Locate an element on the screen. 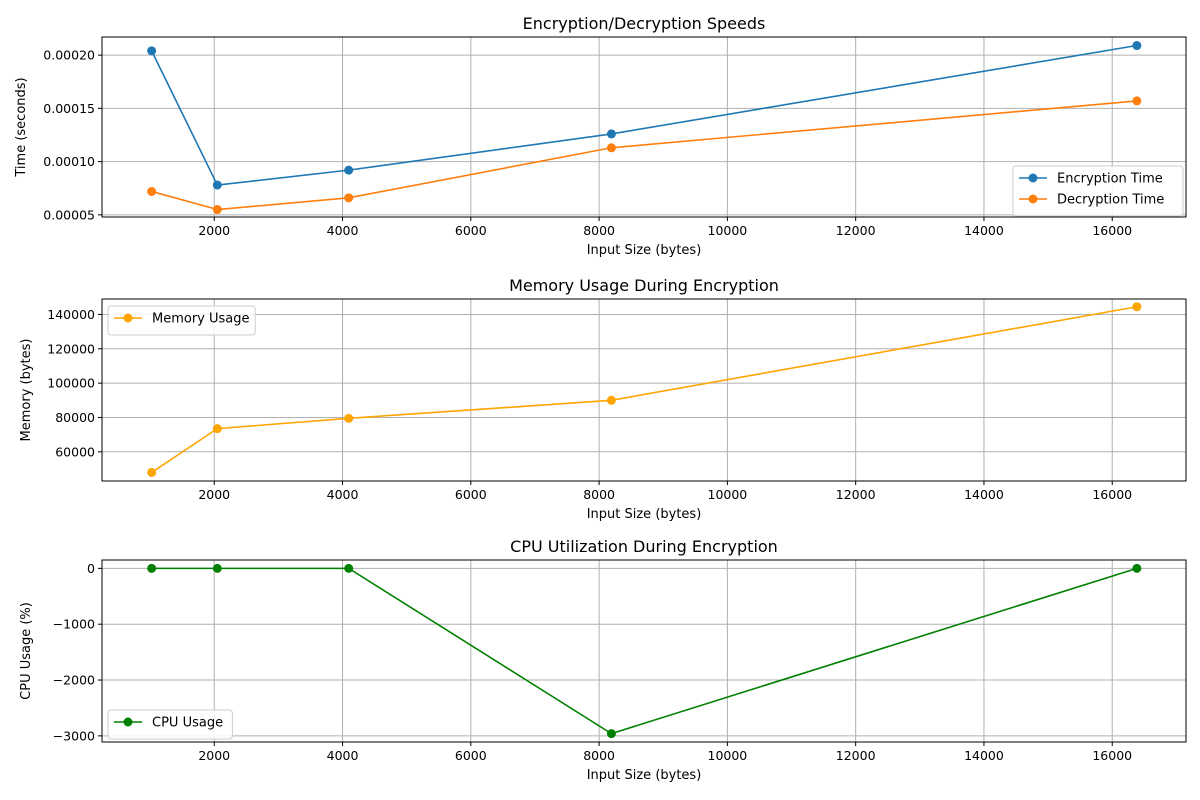 The width and height of the screenshot is (1200, 800). legend: CPU Usage is located at coordinates (170, 724).